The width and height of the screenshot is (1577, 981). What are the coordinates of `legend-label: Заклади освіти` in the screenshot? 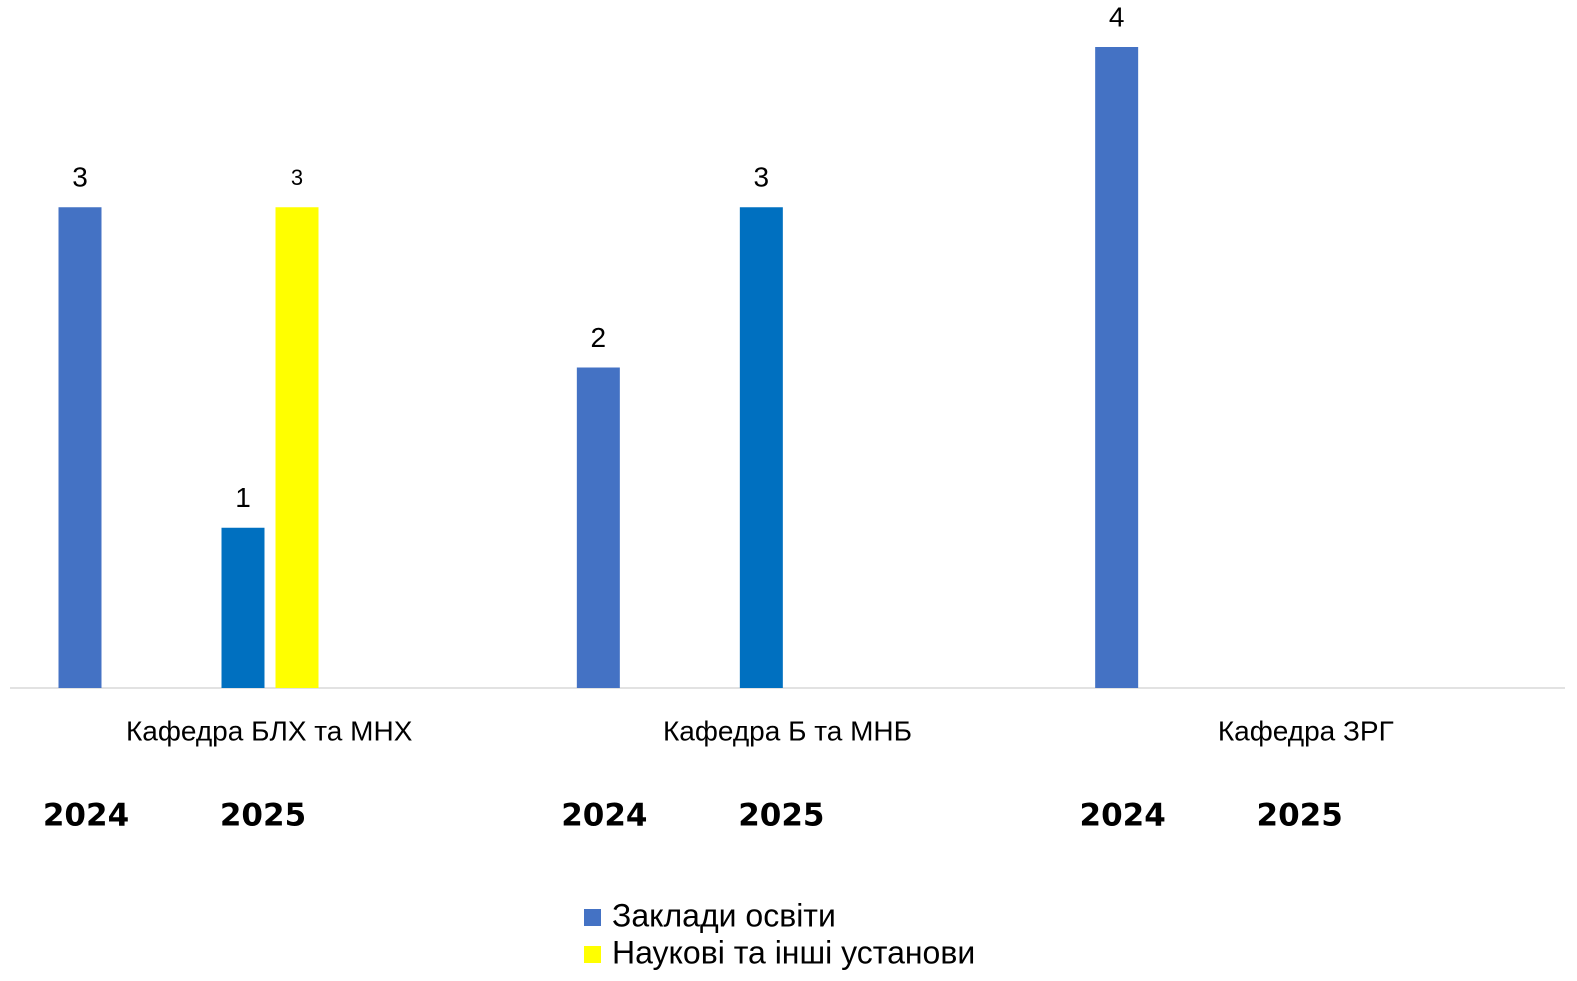 It's located at (724, 915).